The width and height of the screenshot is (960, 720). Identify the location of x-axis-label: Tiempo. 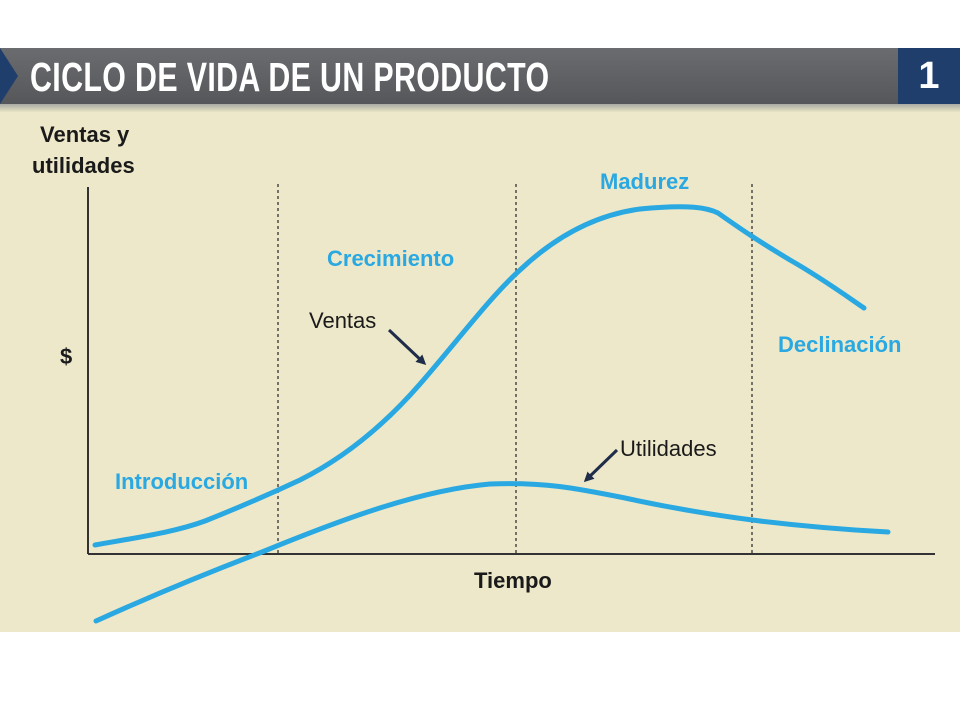
(513, 580).